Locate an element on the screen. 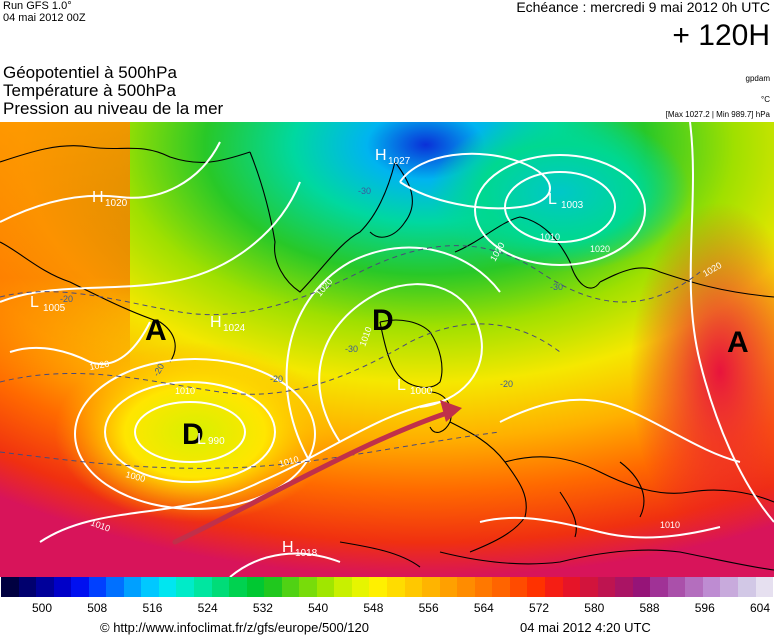  run-label: Run GFS 1.0° is located at coordinates (37, 6).